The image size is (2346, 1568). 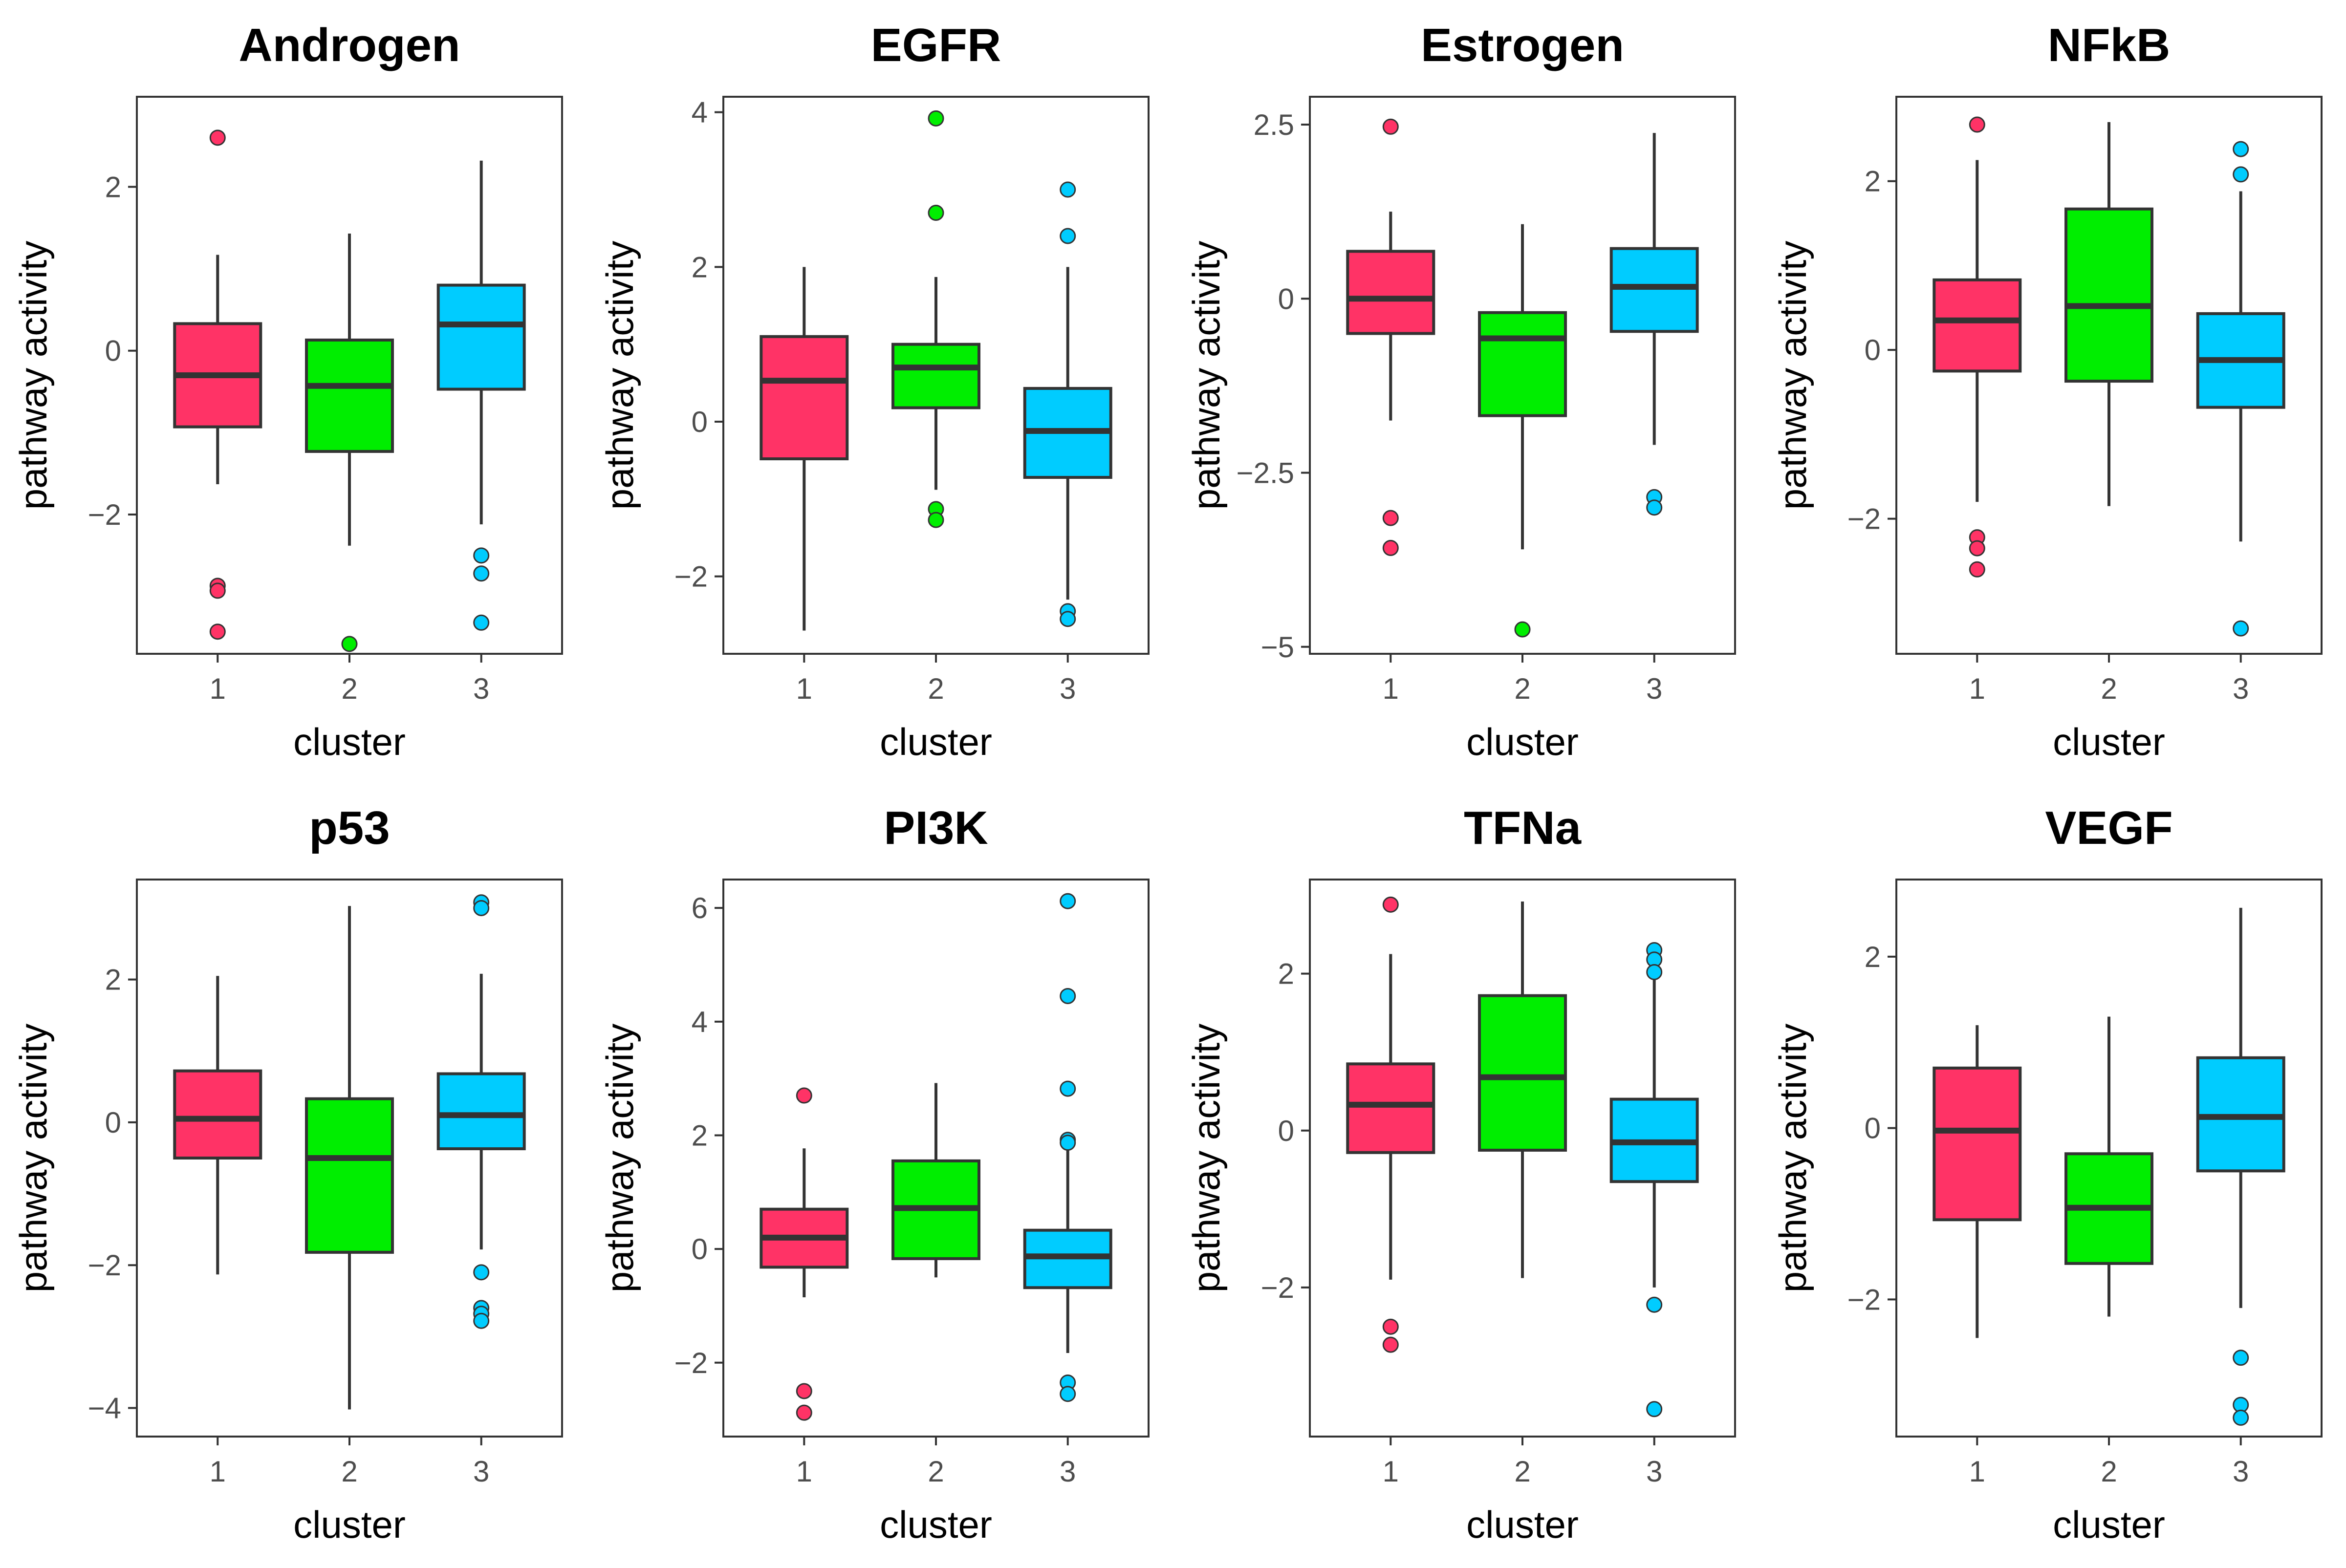 I want to click on panel-title: NFkB, so click(x=2110, y=45).